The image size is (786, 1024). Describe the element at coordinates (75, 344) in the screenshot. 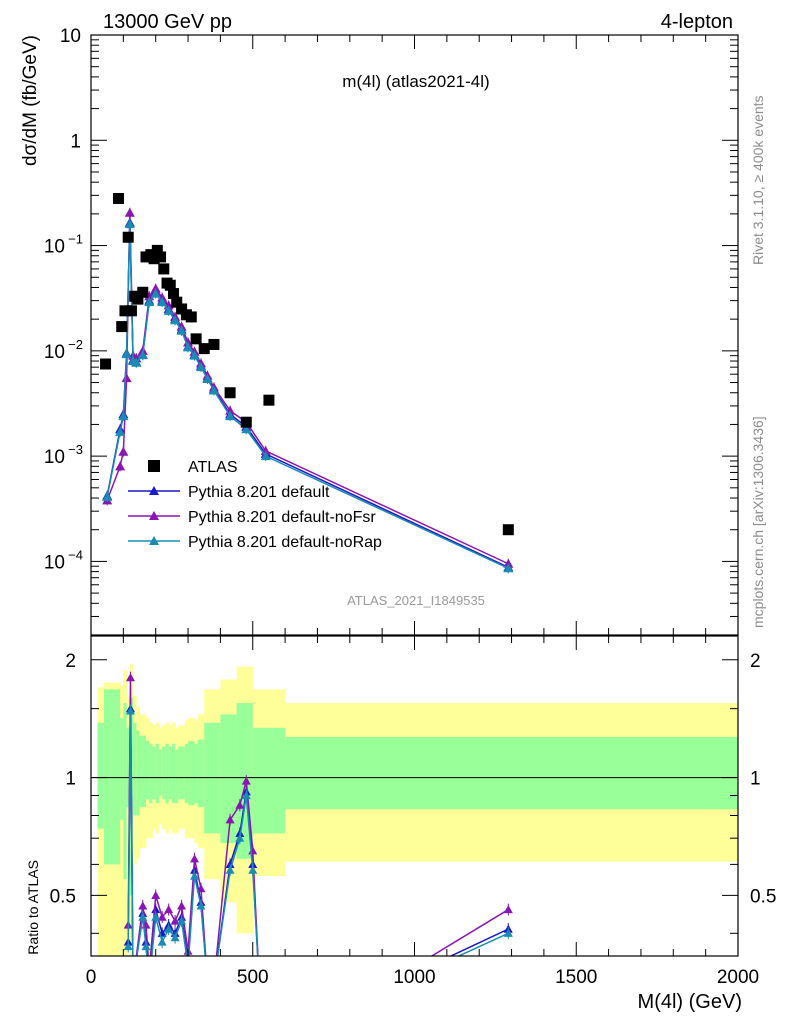

I see `y-tick-exponent: −2` at that location.